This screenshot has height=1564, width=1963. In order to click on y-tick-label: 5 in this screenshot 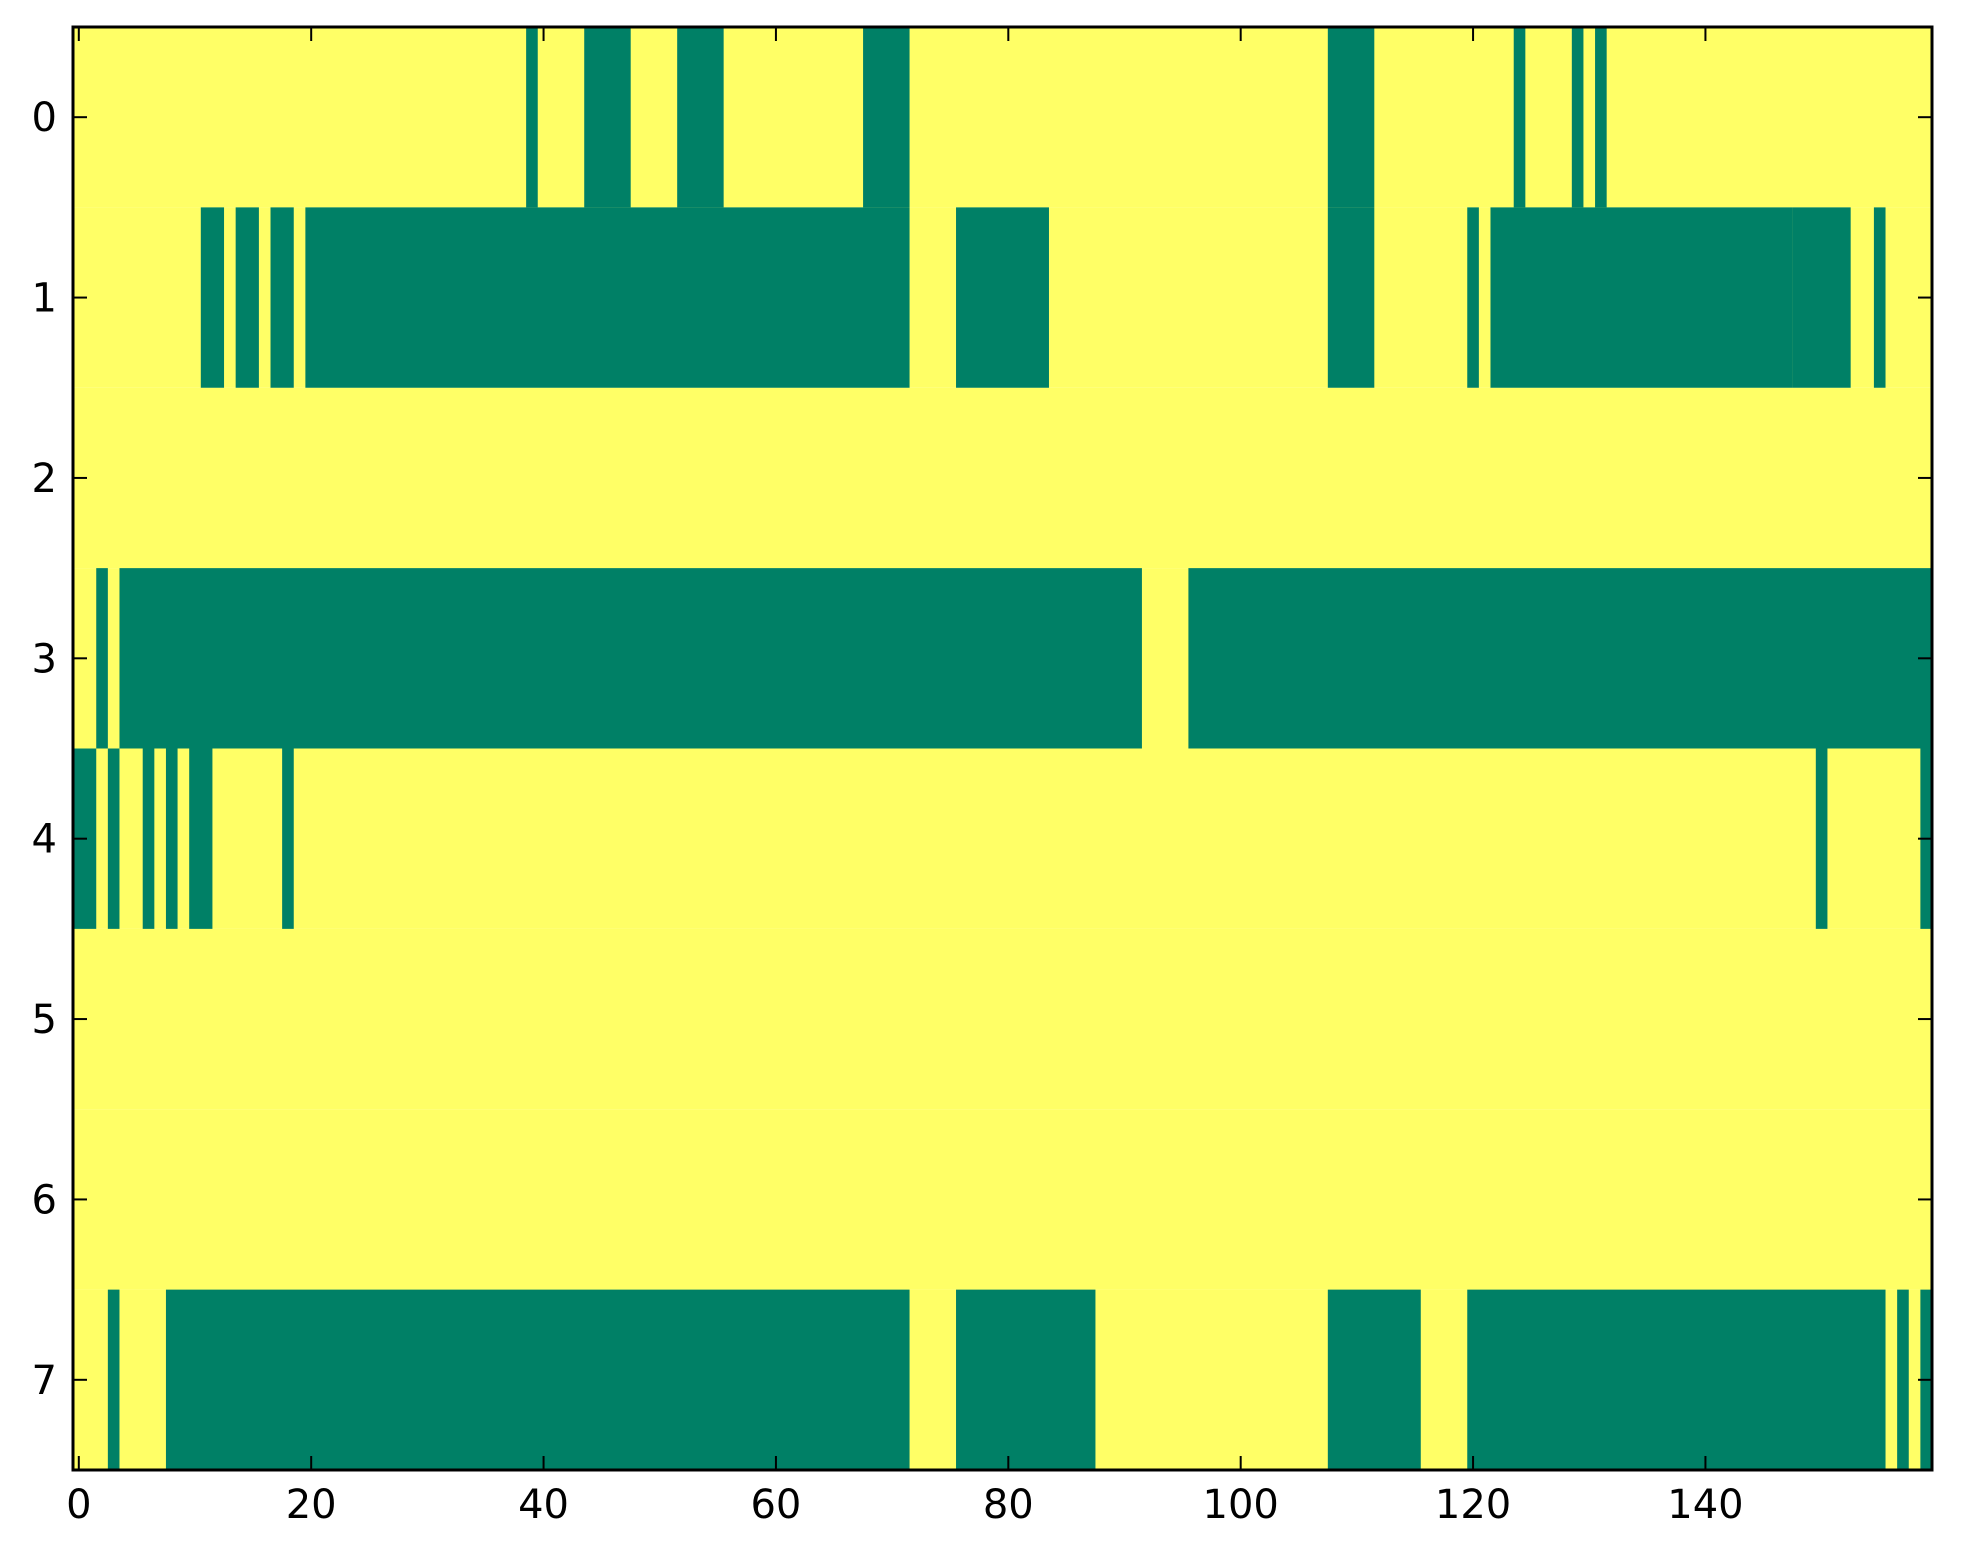, I will do `click(44, 1020)`.